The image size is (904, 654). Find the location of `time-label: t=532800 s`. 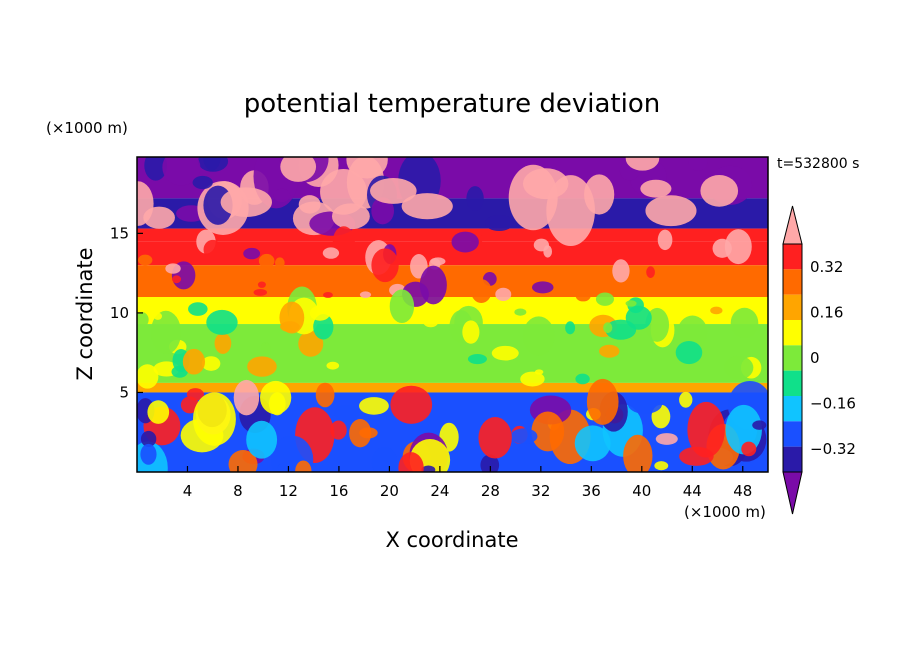

time-label: t=532800 s is located at coordinates (818, 164).